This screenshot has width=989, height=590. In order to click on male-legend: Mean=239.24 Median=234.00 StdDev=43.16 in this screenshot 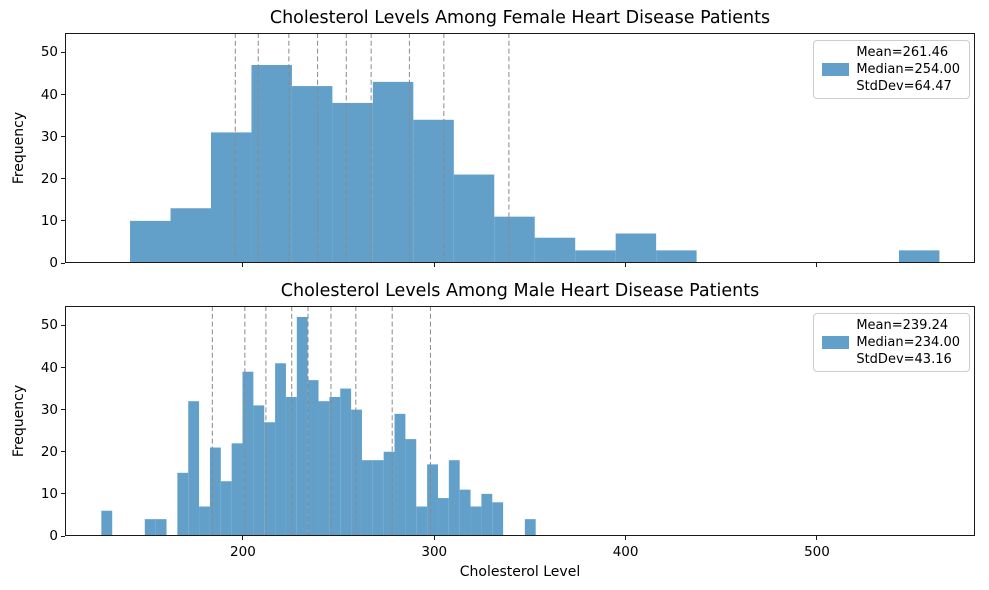, I will do `click(891, 342)`.